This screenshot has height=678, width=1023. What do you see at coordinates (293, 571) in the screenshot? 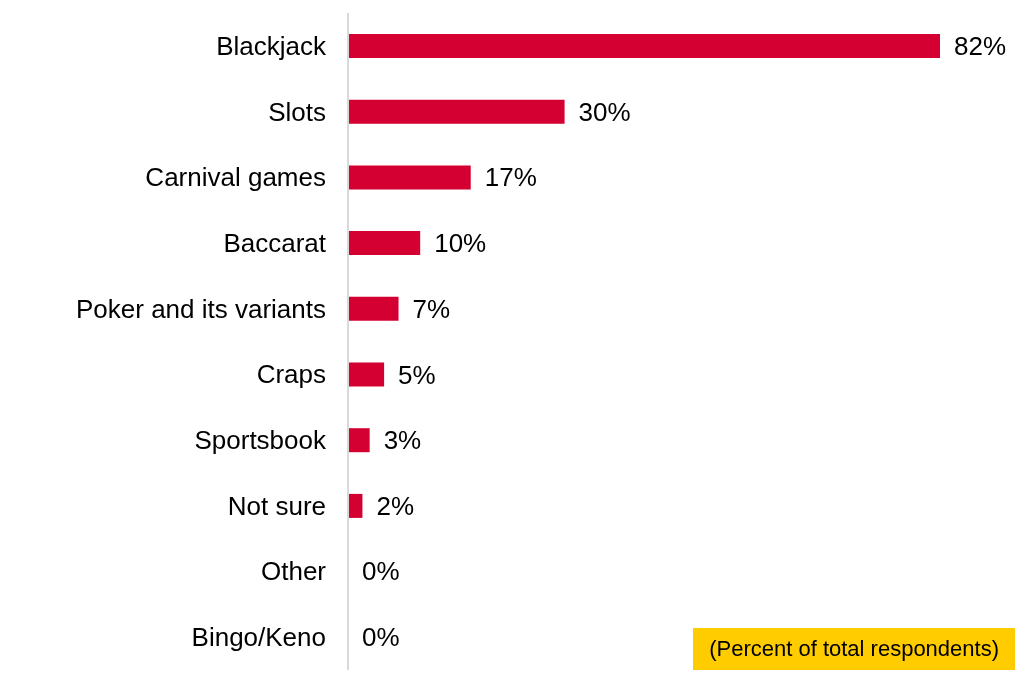
I see `y-tick-label: Other` at bounding box center [293, 571].